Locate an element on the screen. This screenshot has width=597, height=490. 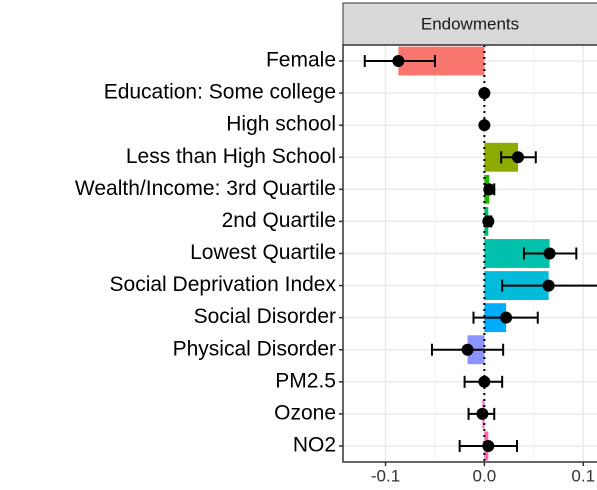
y-tick-label: High school is located at coordinates (281, 124).